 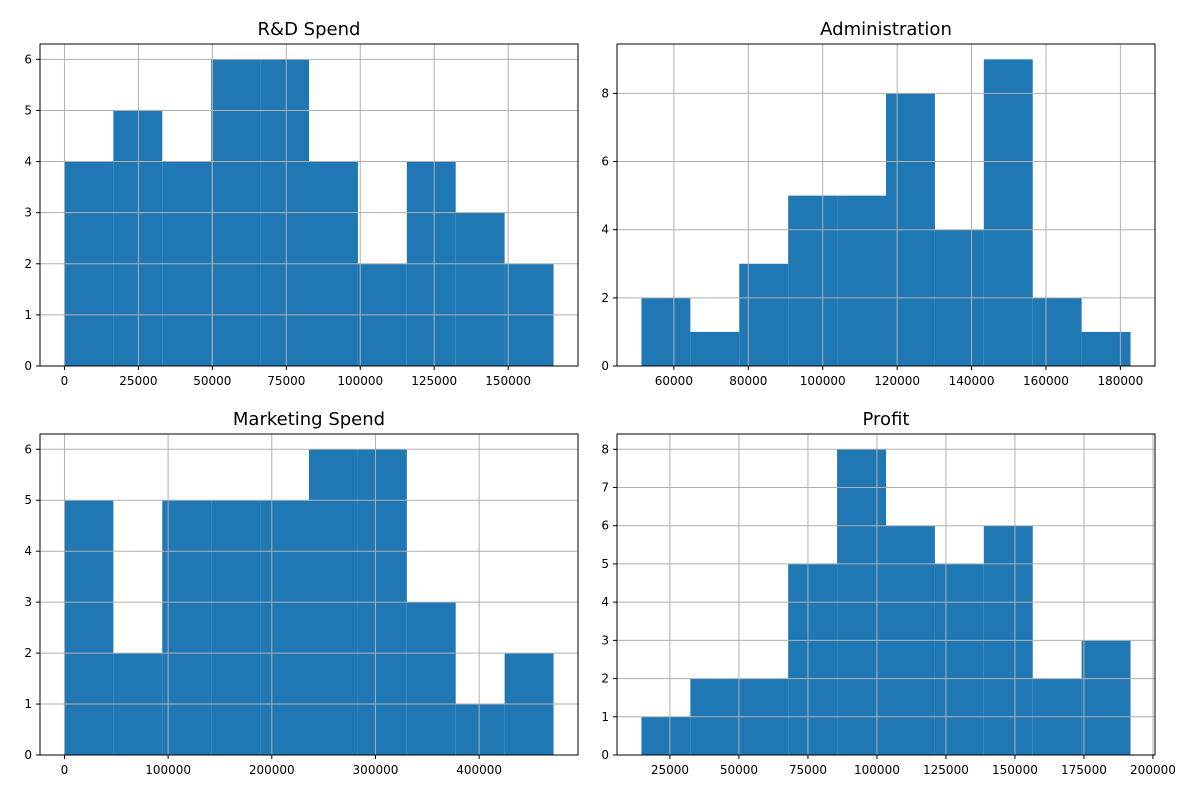 I want to click on profit-y-tick-label-0: 0, so click(x=605, y=755).